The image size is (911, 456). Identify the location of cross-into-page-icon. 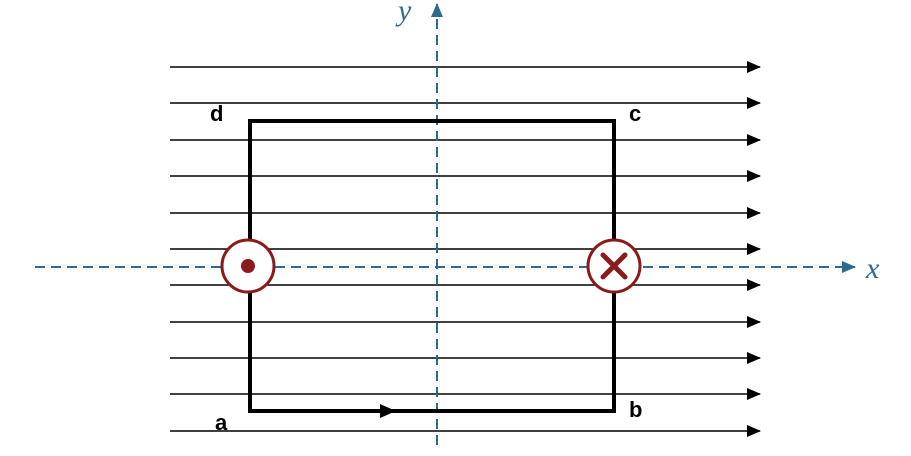
(614, 266).